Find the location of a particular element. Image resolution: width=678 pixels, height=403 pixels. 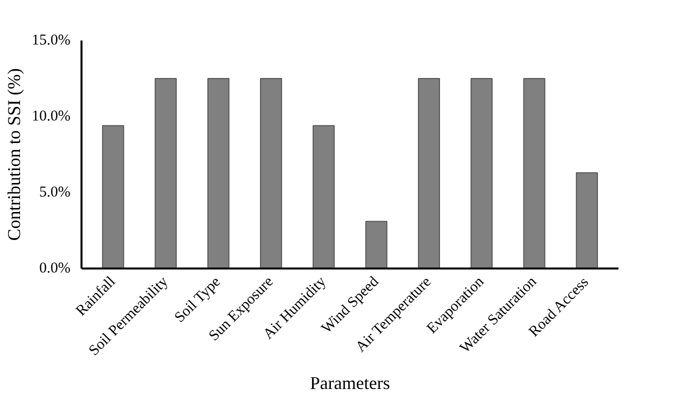

y-tick-label: 5.0% is located at coordinates (55, 192).